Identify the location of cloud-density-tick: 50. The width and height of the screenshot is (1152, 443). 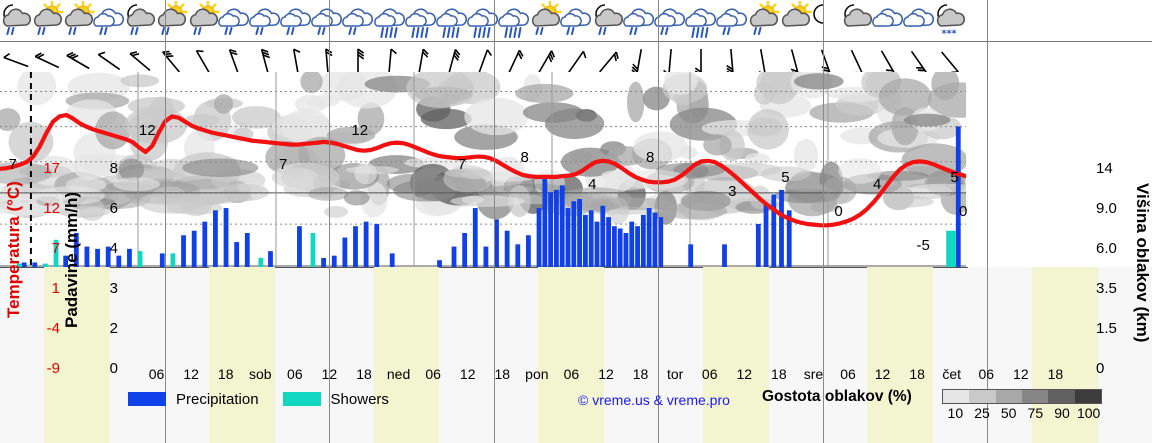
(1008, 413).